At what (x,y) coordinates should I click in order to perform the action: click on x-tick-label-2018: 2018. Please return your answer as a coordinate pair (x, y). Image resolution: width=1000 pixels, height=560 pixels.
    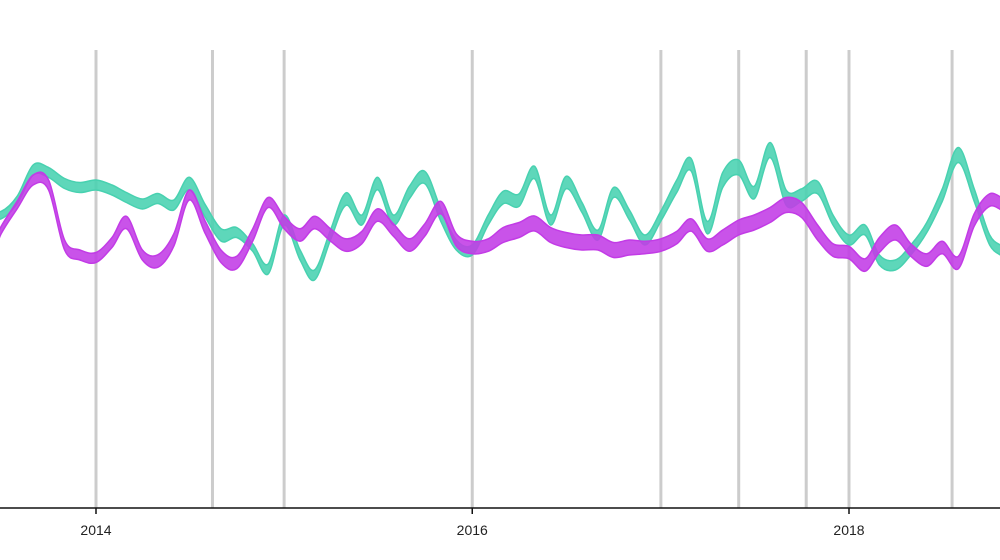
    Looking at the image, I should click on (848, 530).